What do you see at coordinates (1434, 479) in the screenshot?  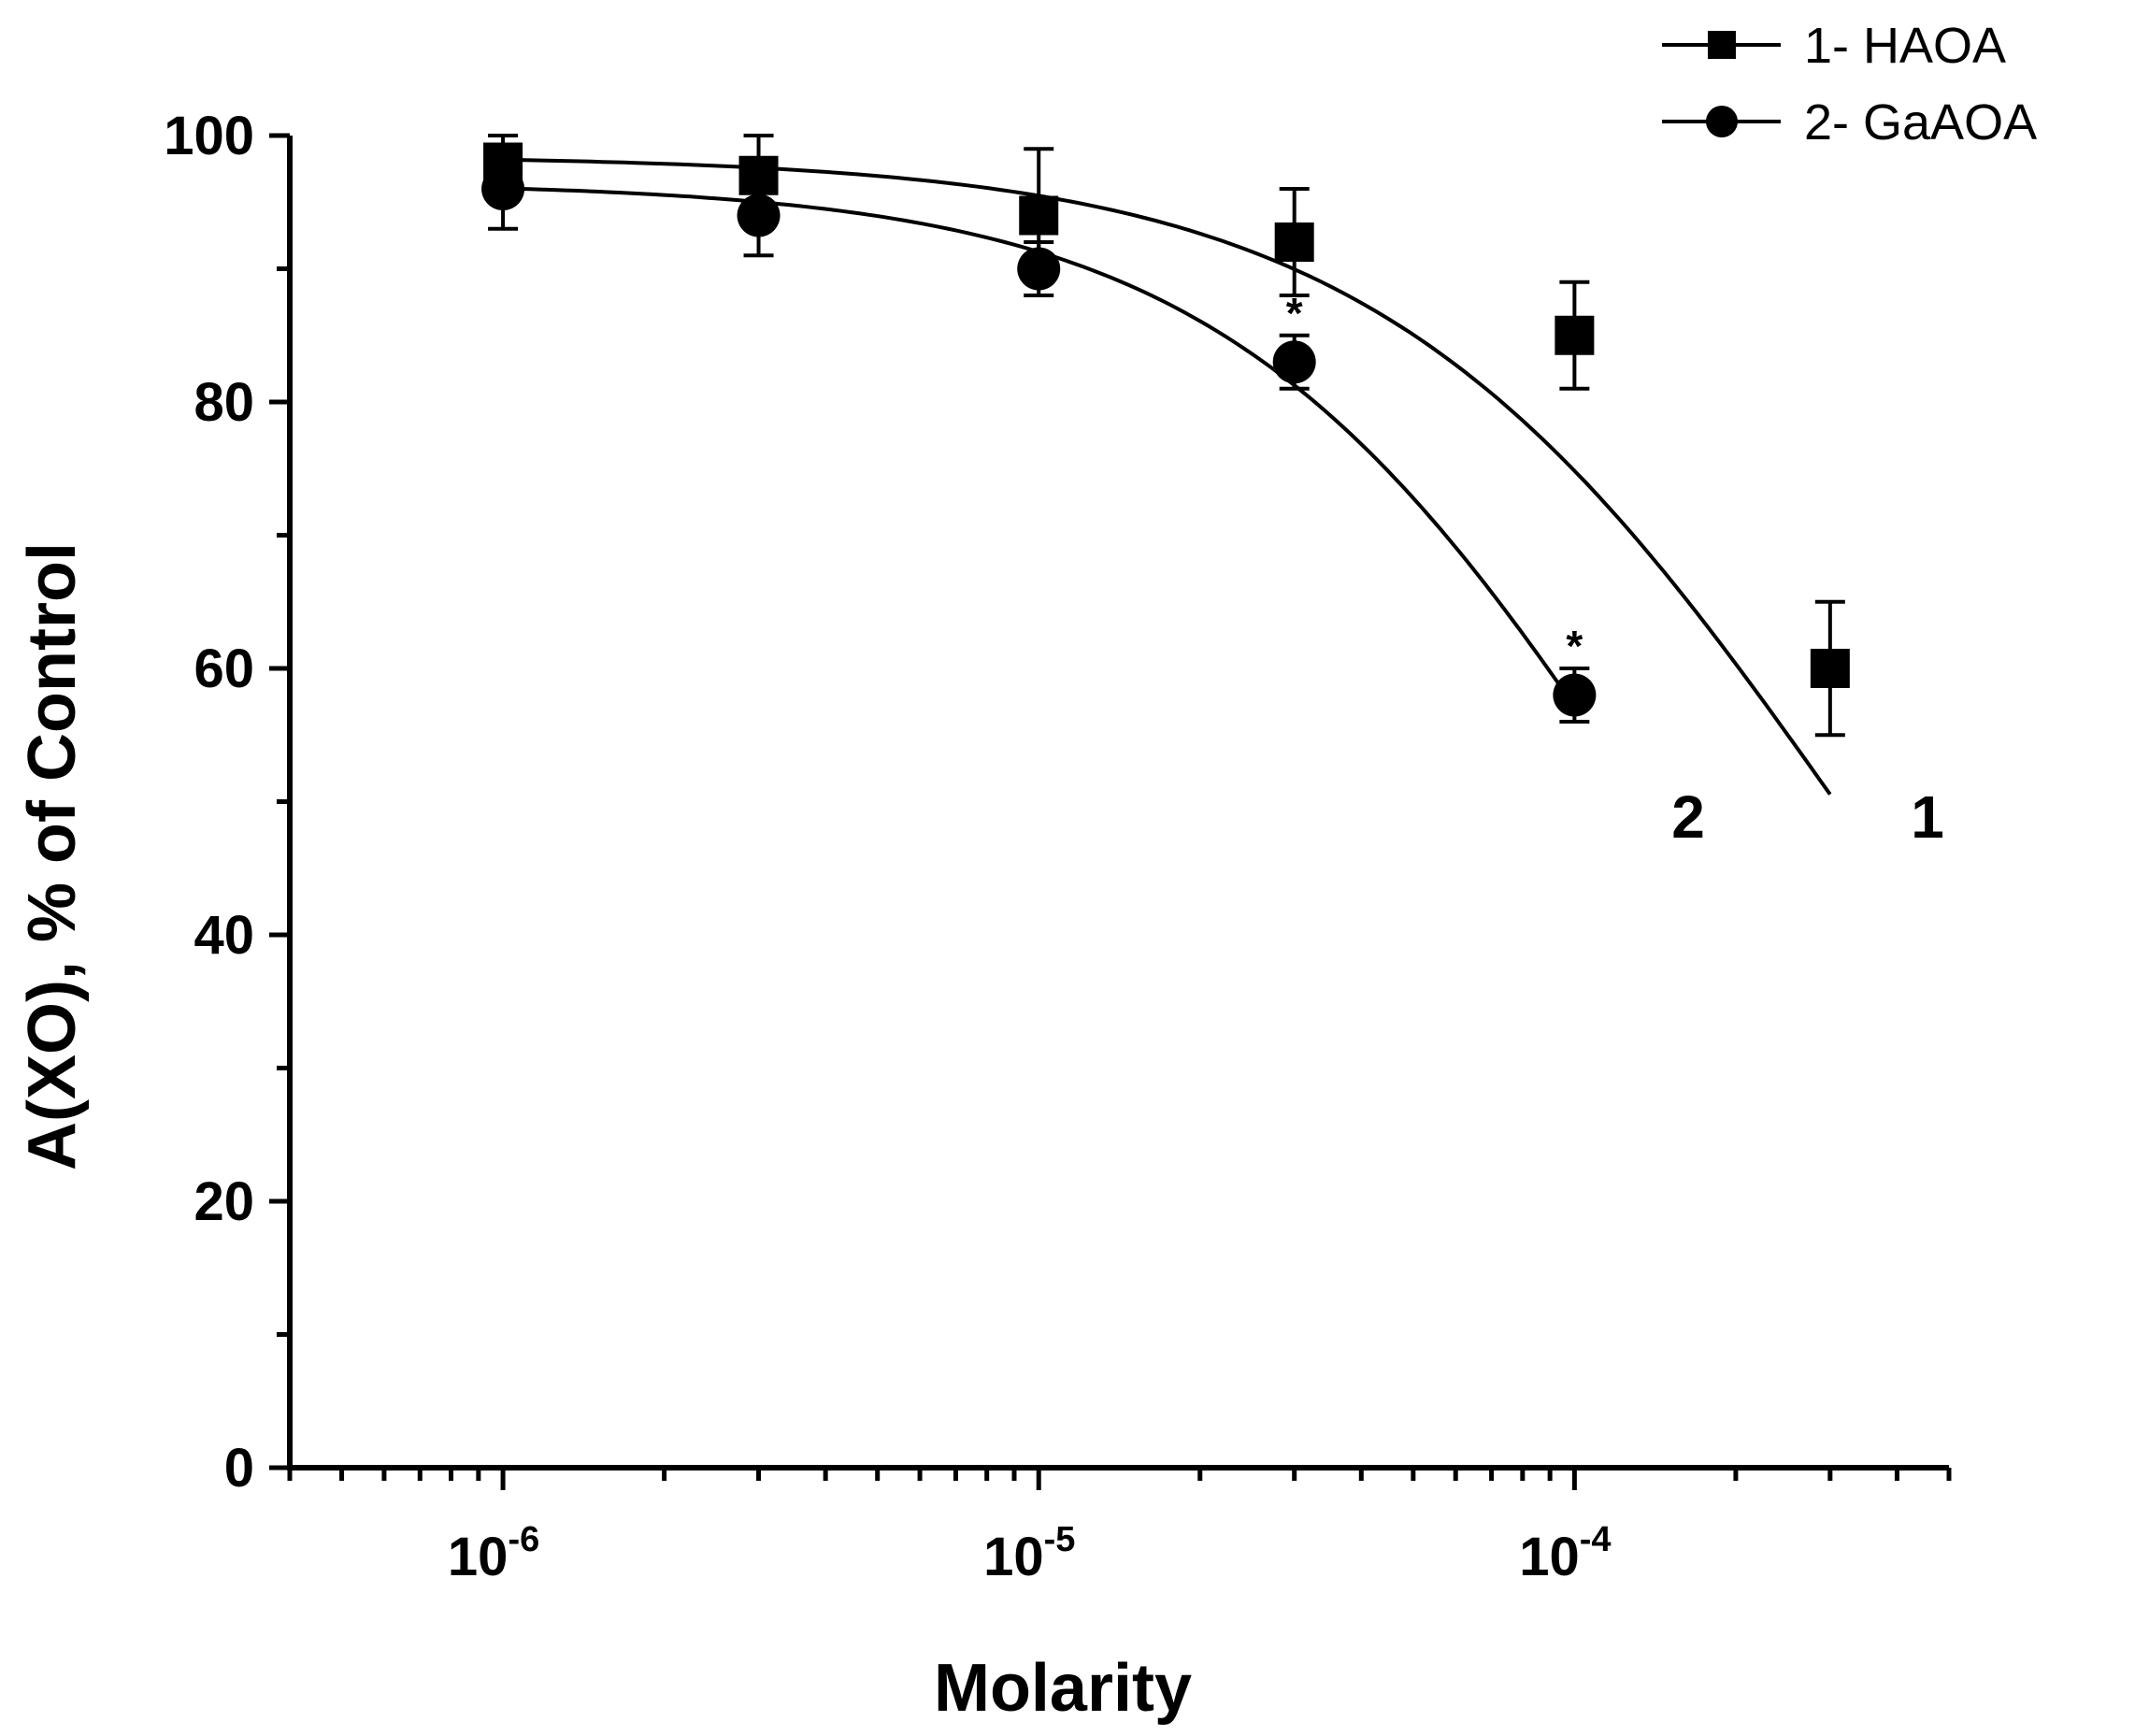 I see `annotations: **` at bounding box center [1434, 479].